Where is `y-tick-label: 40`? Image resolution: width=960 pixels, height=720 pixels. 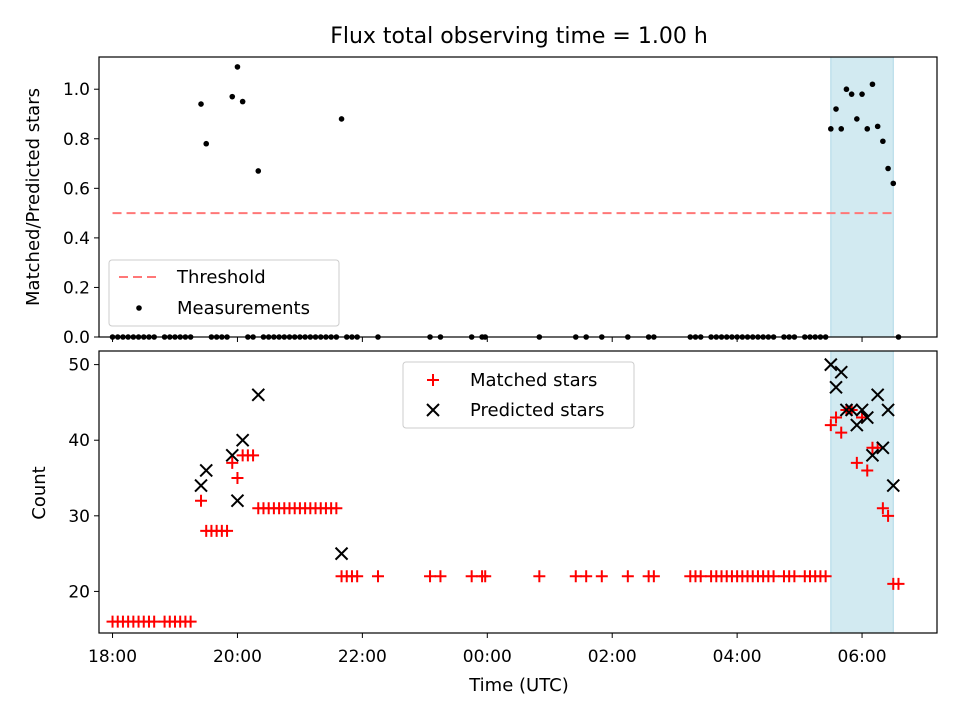 y-tick-label: 40 is located at coordinates (79, 441).